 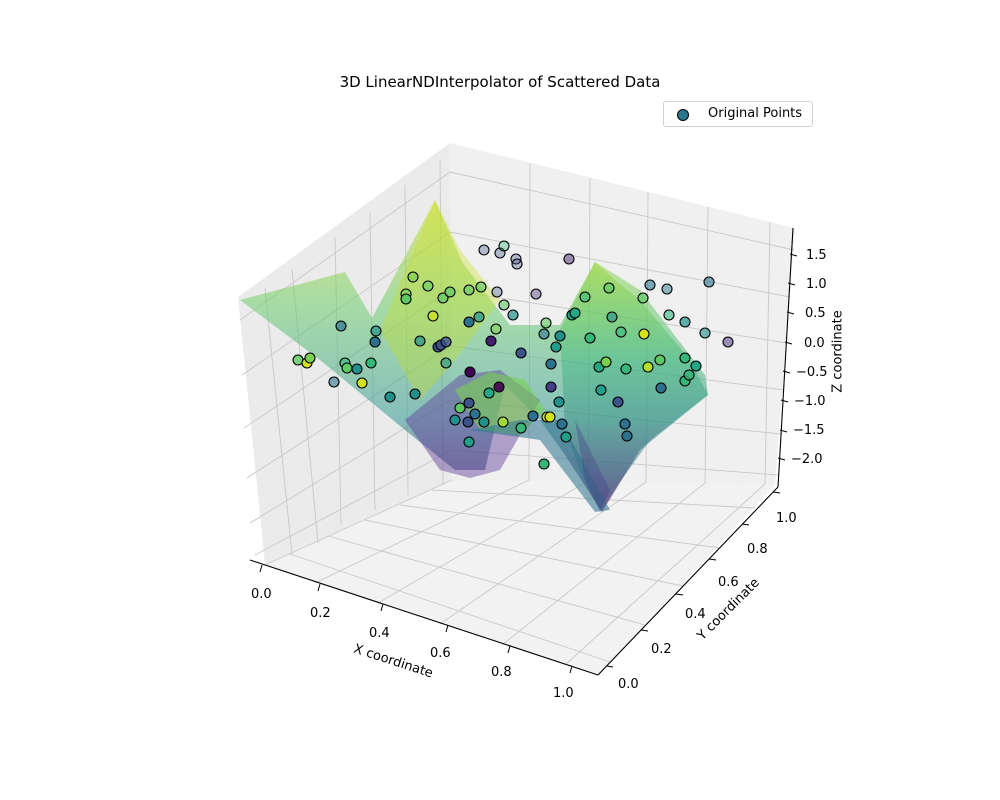 What do you see at coordinates (513, 355) in the screenshot?
I see `original-points` at bounding box center [513, 355].